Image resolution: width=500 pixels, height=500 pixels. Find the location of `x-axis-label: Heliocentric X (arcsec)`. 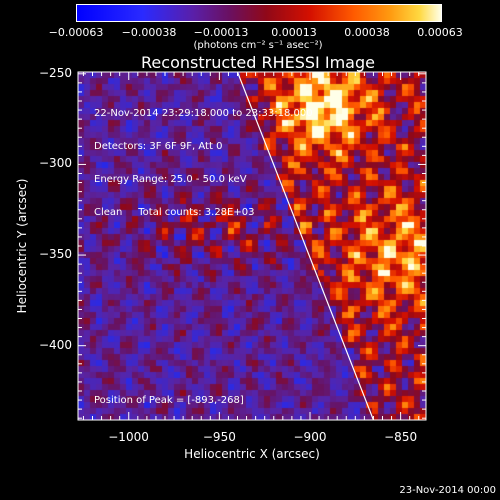

x-axis-label: Heliocentric X (arcsec) is located at coordinates (252, 454).